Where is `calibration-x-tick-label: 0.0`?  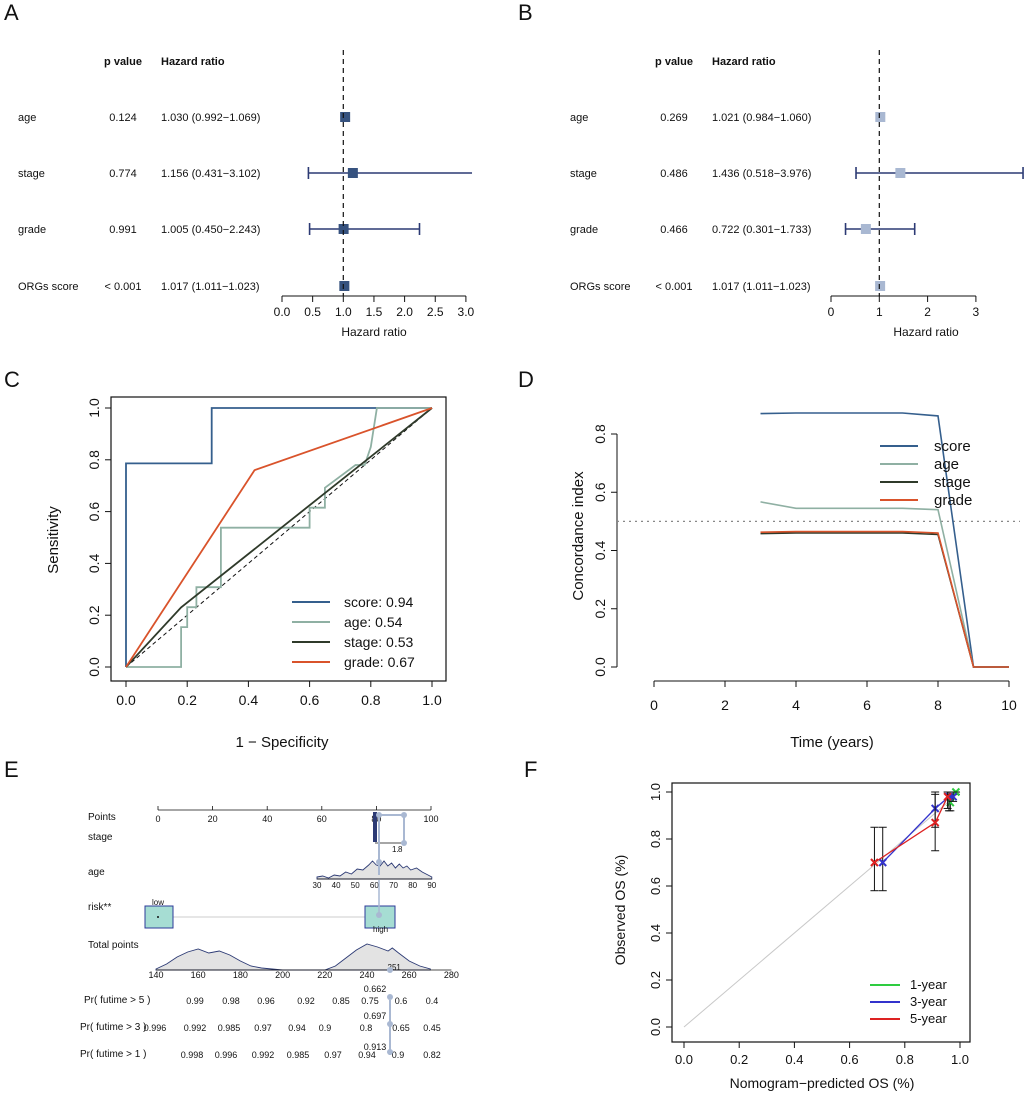 calibration-x-tick-label: 0.0 is located at coordinates (684, 1059).